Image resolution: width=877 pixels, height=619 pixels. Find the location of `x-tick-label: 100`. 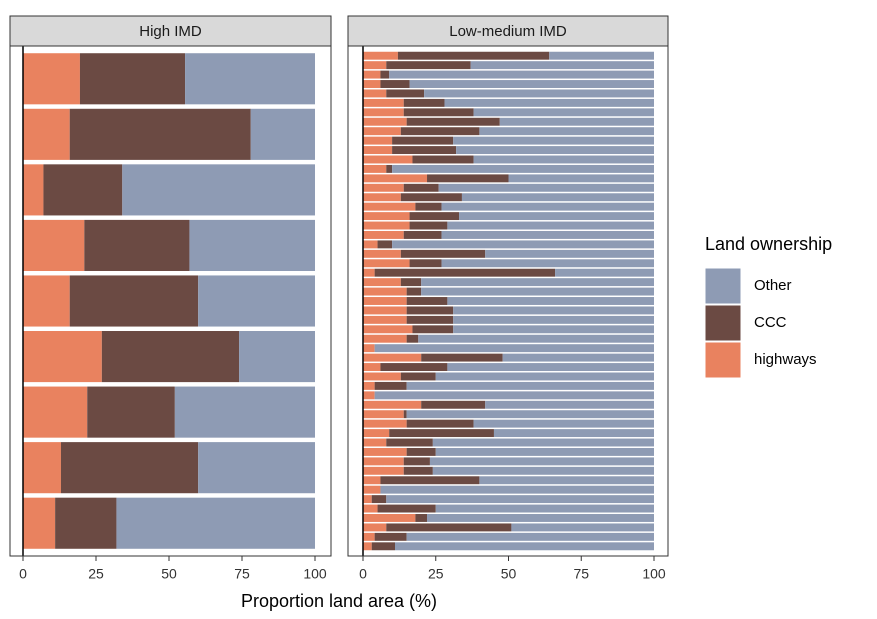

x-tick-label: 100 is located at coordinates (315, 574).